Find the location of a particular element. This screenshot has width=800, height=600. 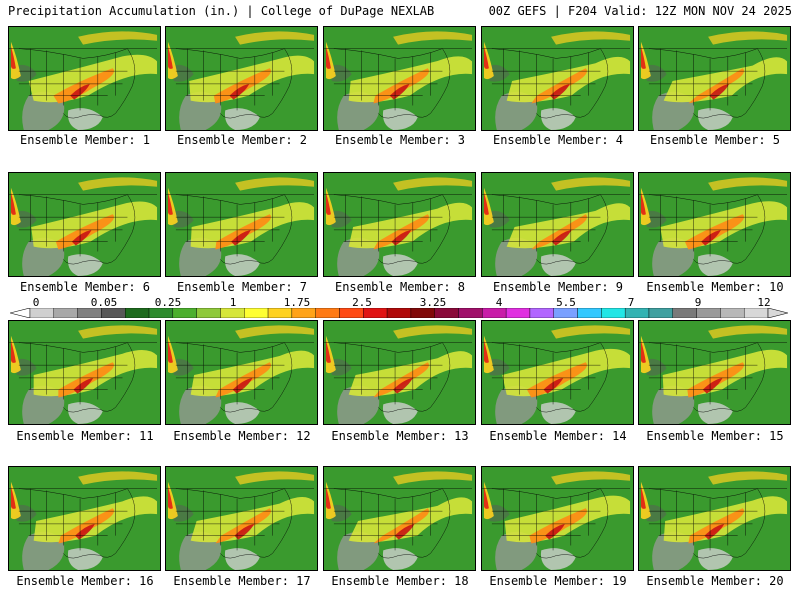

colorbar-tick-label: 0 is located at coordinates (36, 302).